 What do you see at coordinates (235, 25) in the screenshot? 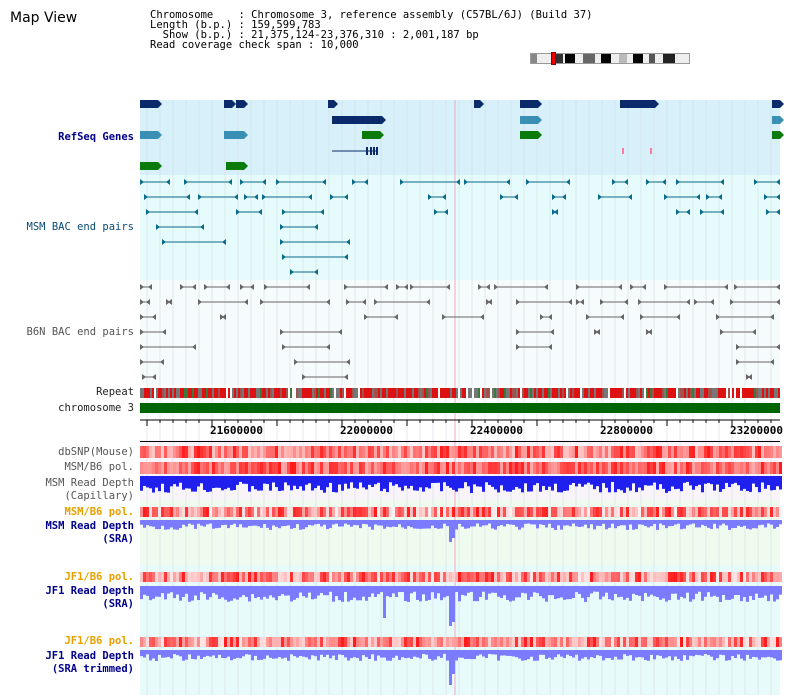
I see `length-line: Length (b.p.) : 159,599,783` at bounding box center [235, 25].